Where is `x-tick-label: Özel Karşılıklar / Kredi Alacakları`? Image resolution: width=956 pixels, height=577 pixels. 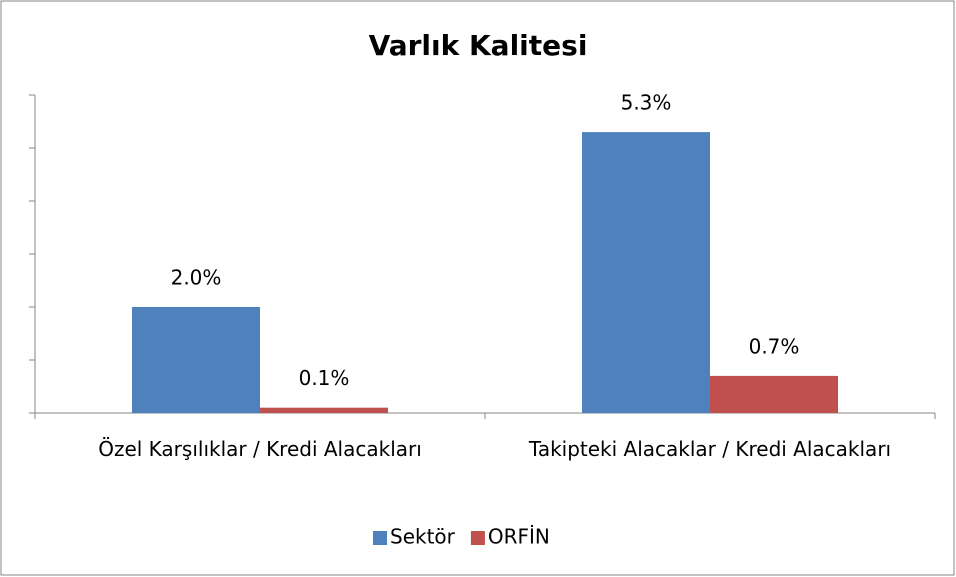
x-tick-label: Özel Karşılıklar / Kredi Alacakları is located at coordinates (260, 449).